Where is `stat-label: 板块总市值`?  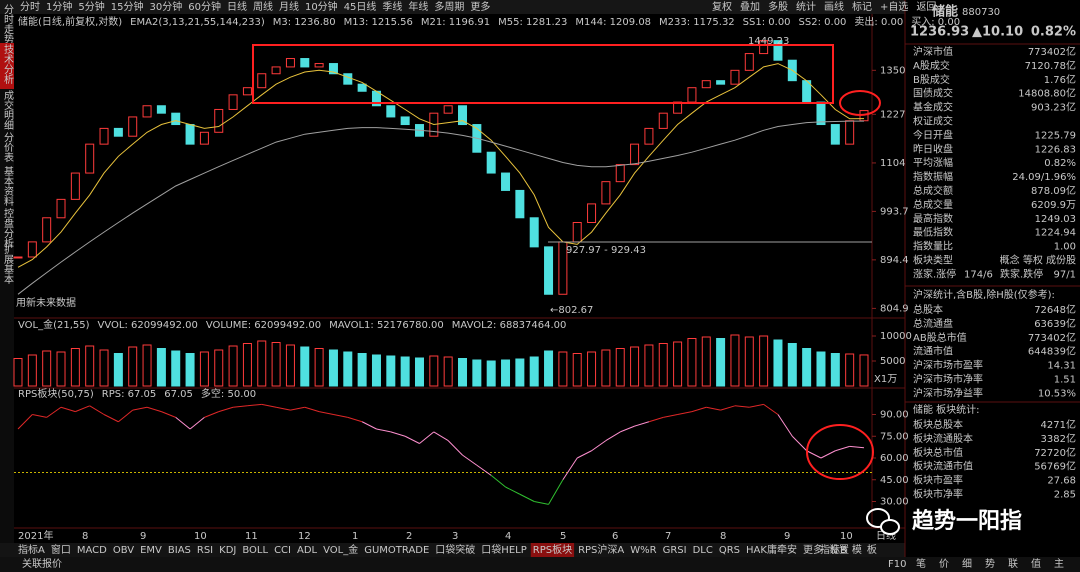
stat-label: 板块总市值 is located at coordinates (938, 452).